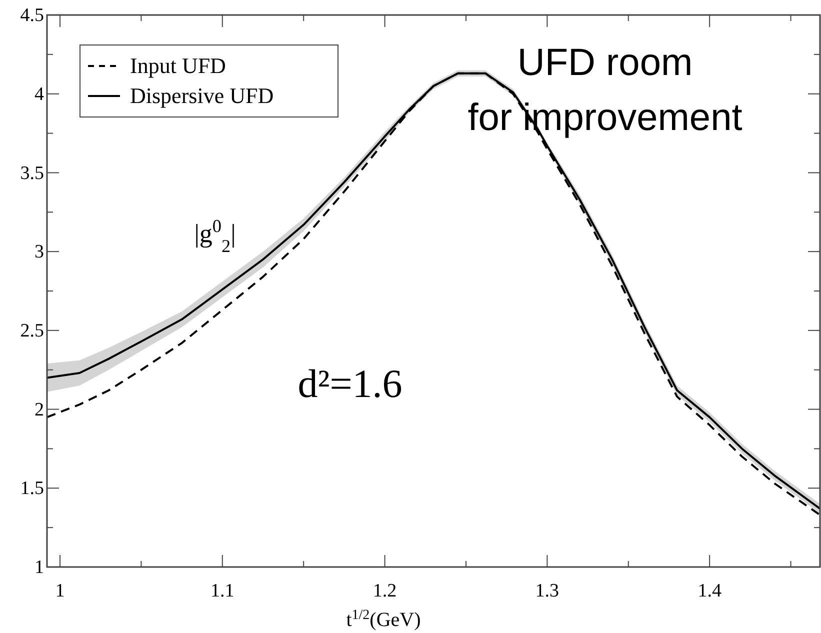 Image resolution: width=821 pixels, height=633 pixels. I want to click on y-tick-label: 4.5, so click(32, 15).